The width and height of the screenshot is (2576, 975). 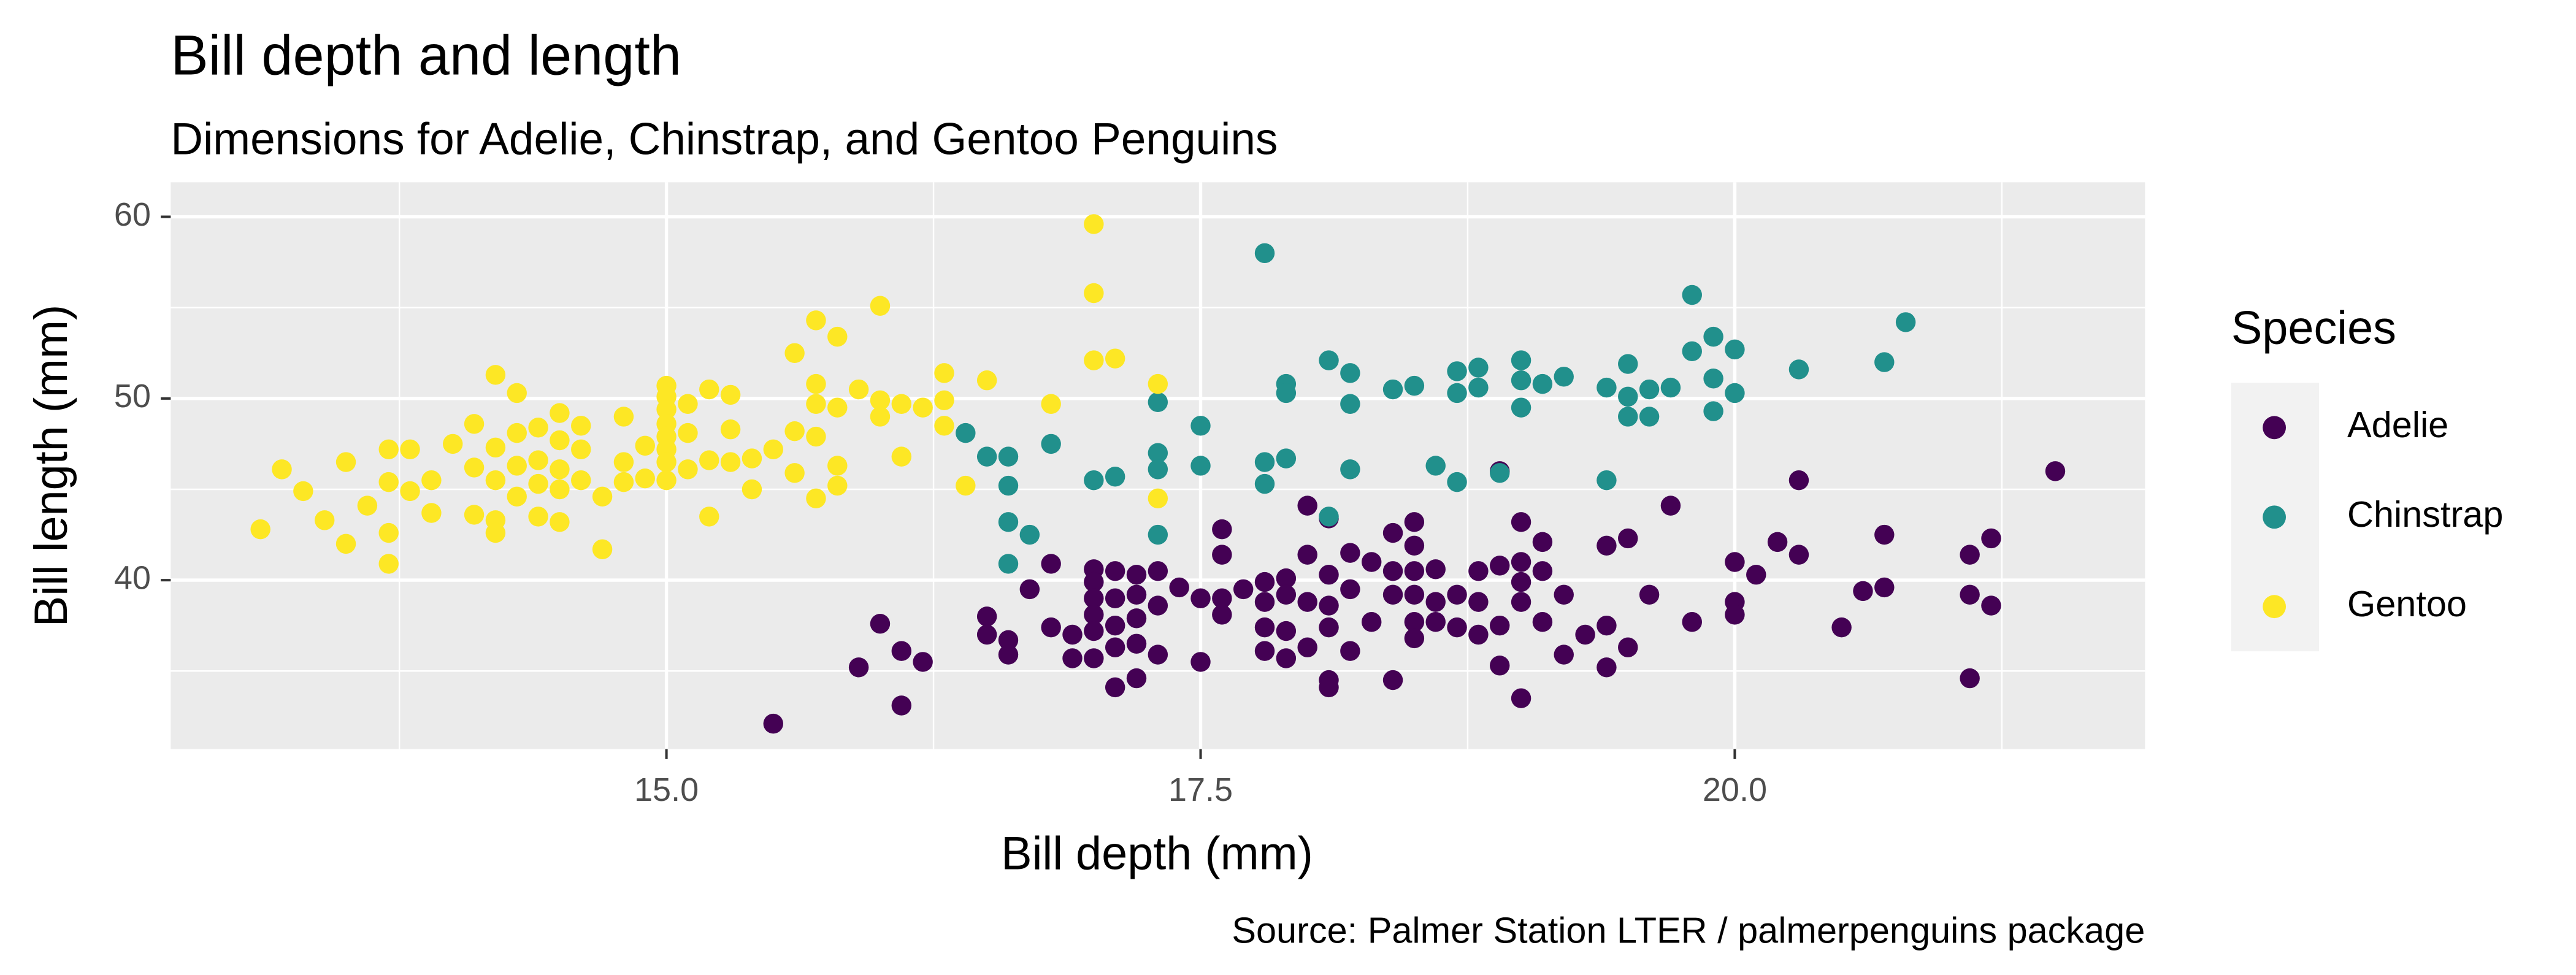 I want to click on legend-title: Species, so click(x=2313, y=328).